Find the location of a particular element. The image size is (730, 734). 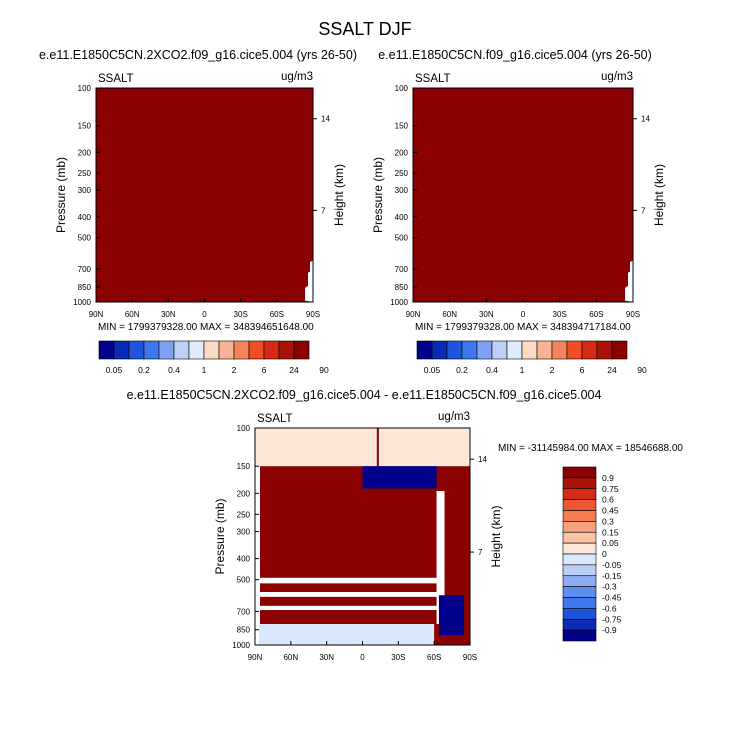

colorbar-label: 0.15 is located at coordinates (610, 532).